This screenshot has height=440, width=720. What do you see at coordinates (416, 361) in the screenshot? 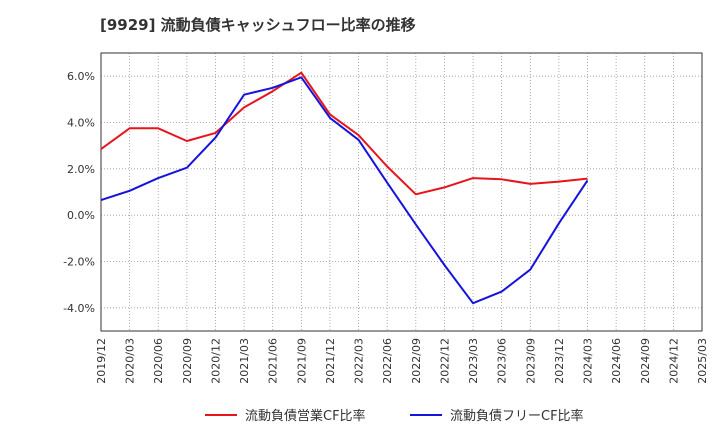
I see `x-tick-label: 2022/09` at bounding box center [416, 361].